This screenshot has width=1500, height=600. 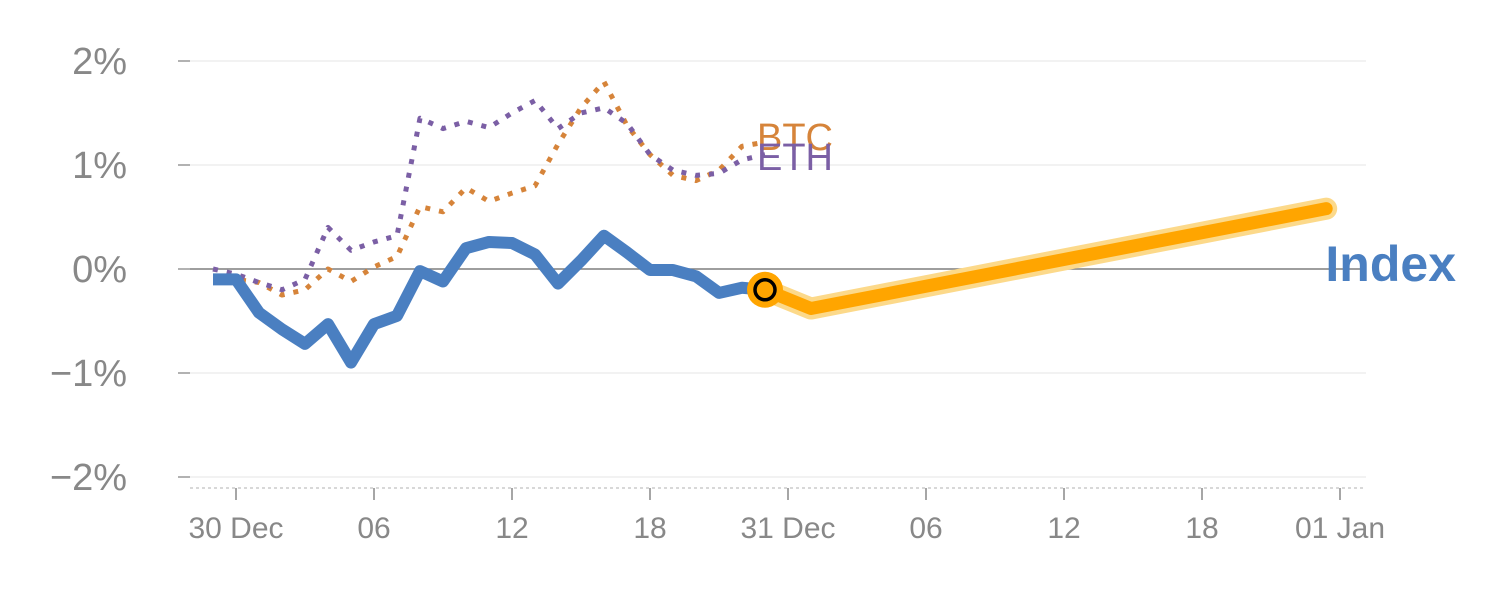 What do you see at coordinates (88, 478) in the screenshot?
I see `y-tick-label: −2%` at bounding box center [88, 478].